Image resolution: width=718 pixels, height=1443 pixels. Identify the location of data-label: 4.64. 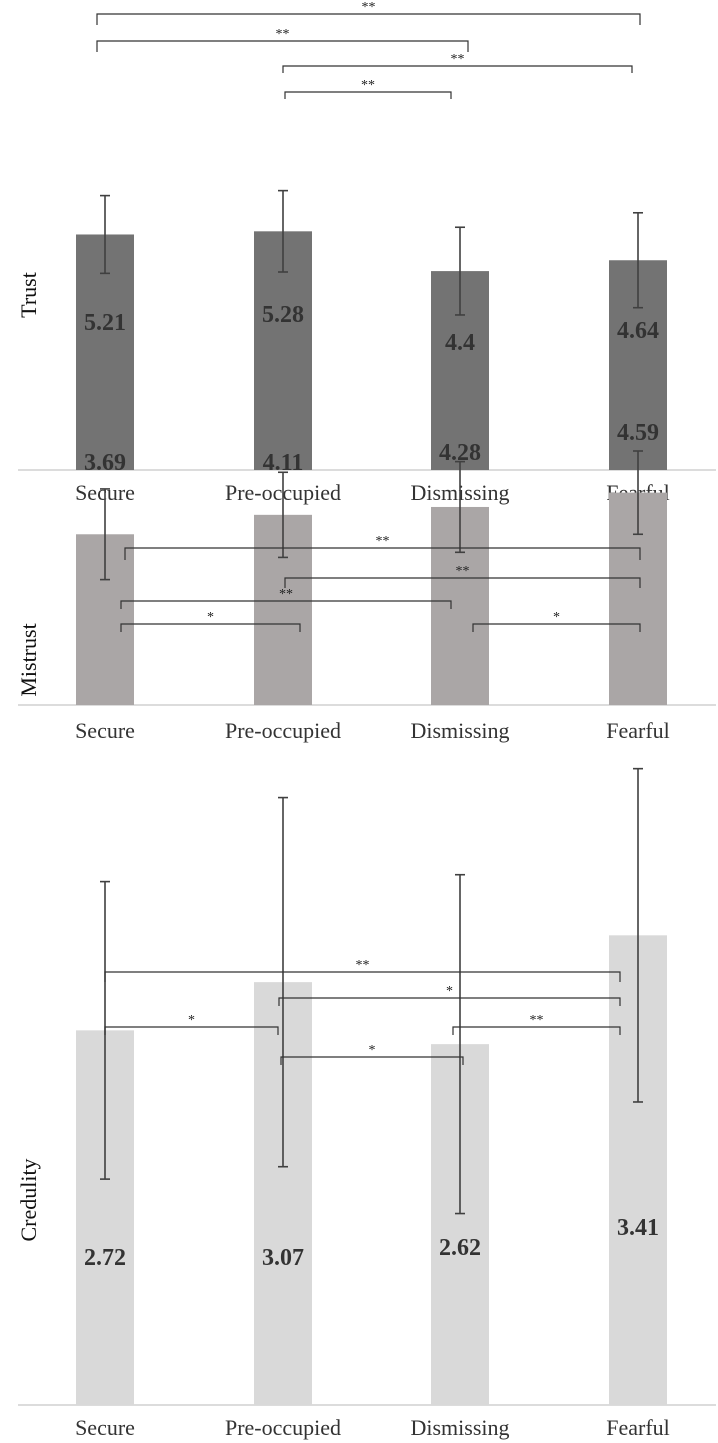
(638, 331).